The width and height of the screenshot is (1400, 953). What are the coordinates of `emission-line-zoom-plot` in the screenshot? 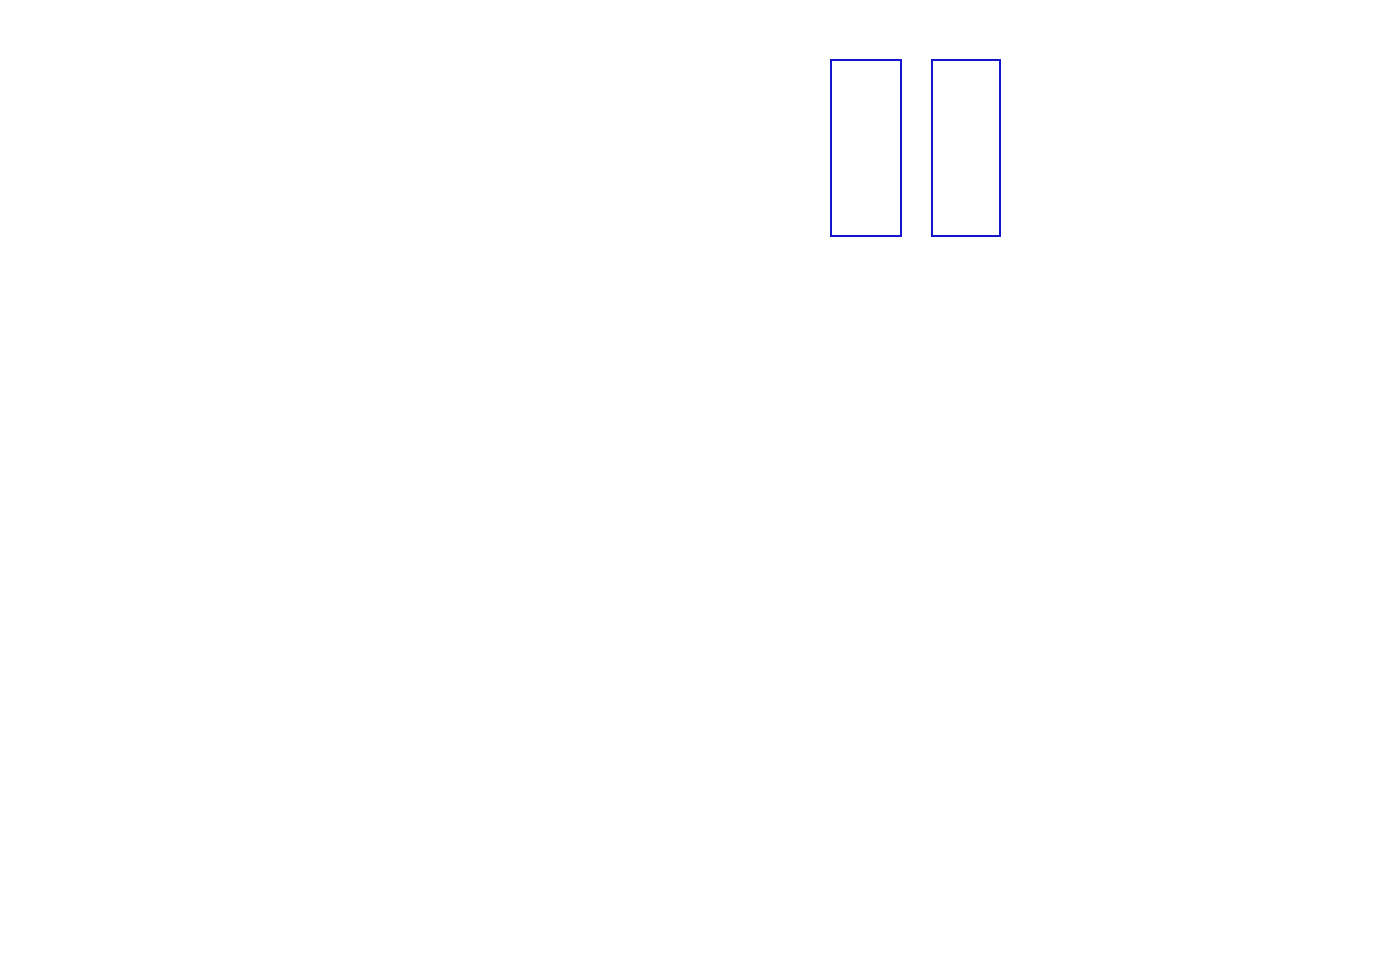 It's located at (1170, 138).